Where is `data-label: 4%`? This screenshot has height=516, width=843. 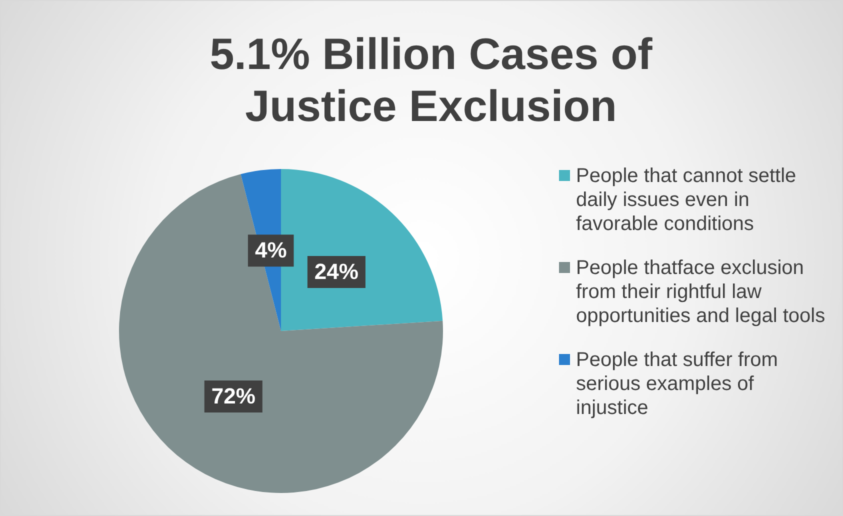 data-label: 4% is located at coordinates (270, 250).